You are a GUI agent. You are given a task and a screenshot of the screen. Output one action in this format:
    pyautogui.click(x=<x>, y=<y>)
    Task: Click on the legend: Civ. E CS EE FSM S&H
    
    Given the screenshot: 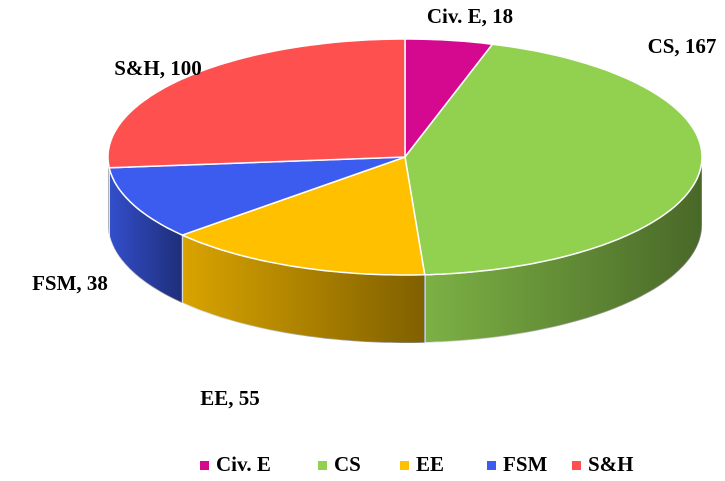 What is the action you would take?
    pyautogui.click(x=417, y=464)
    